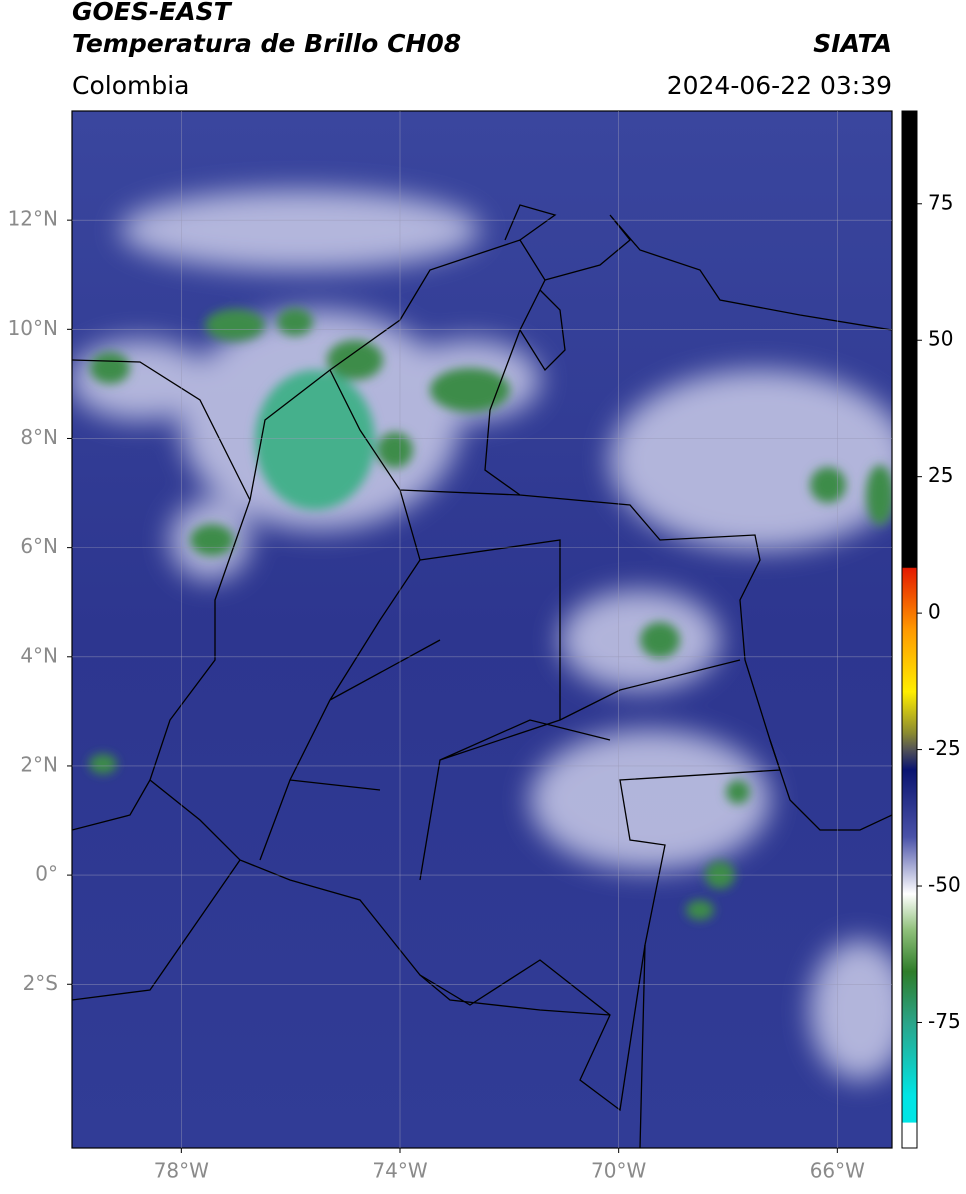 This screenshot has width=966, height=1194. Describe the element at coordinates (39, 655) in the screenshot. I see `y-tick-label: 4°N` at that location.